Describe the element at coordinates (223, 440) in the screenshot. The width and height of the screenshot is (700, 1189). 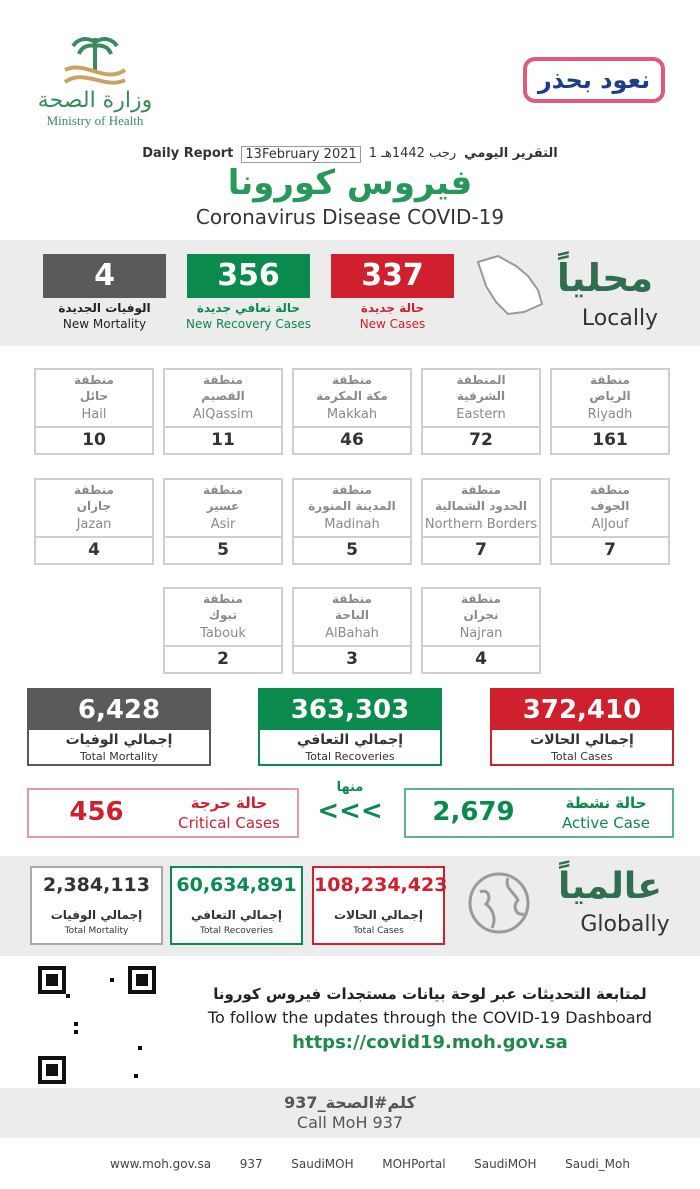
I see `region-value: 11` at that location.